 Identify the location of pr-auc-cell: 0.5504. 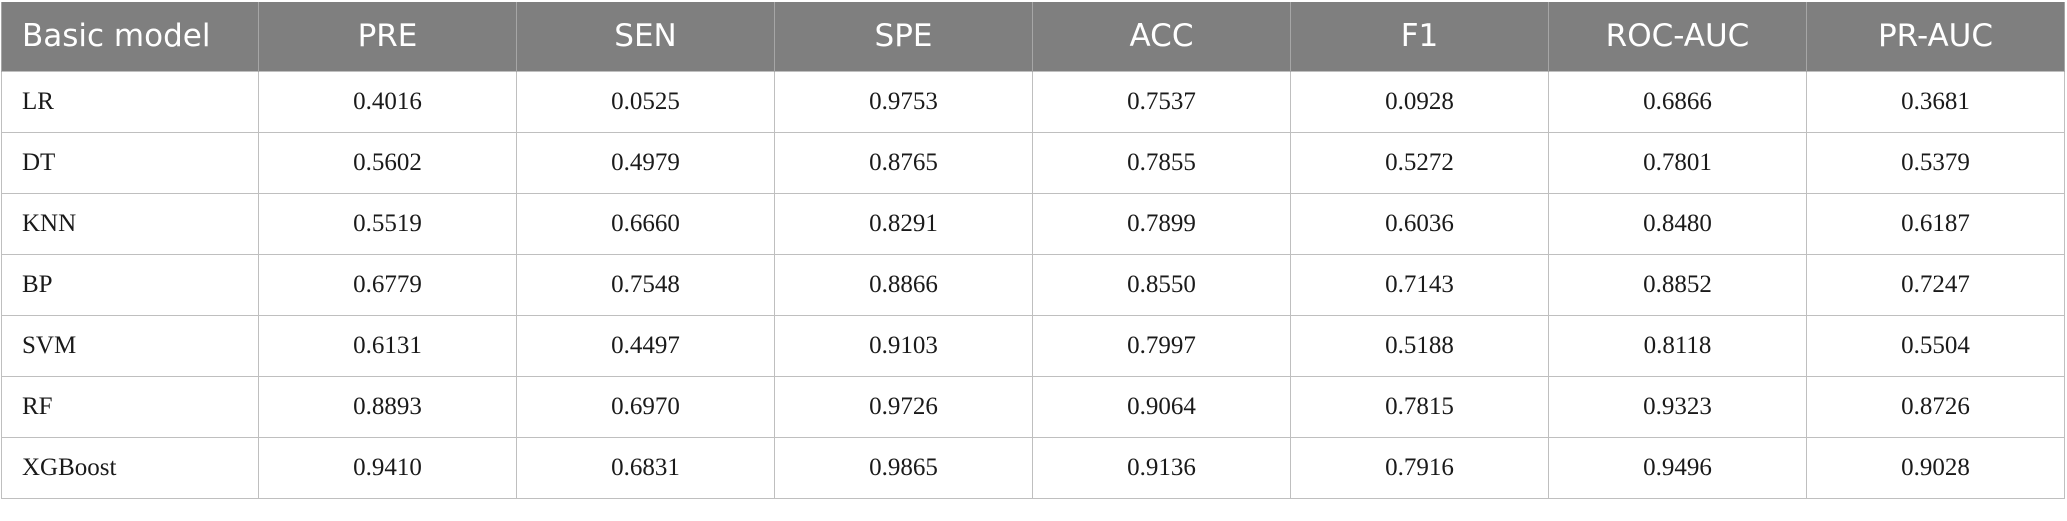
(1935, 345).